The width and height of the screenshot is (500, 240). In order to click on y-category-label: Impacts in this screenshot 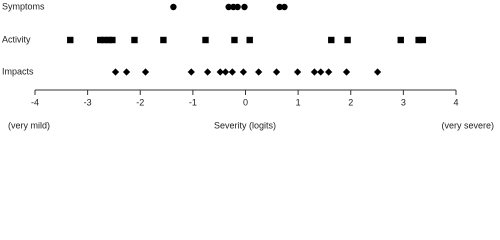, I will do `click(18, 71)`.